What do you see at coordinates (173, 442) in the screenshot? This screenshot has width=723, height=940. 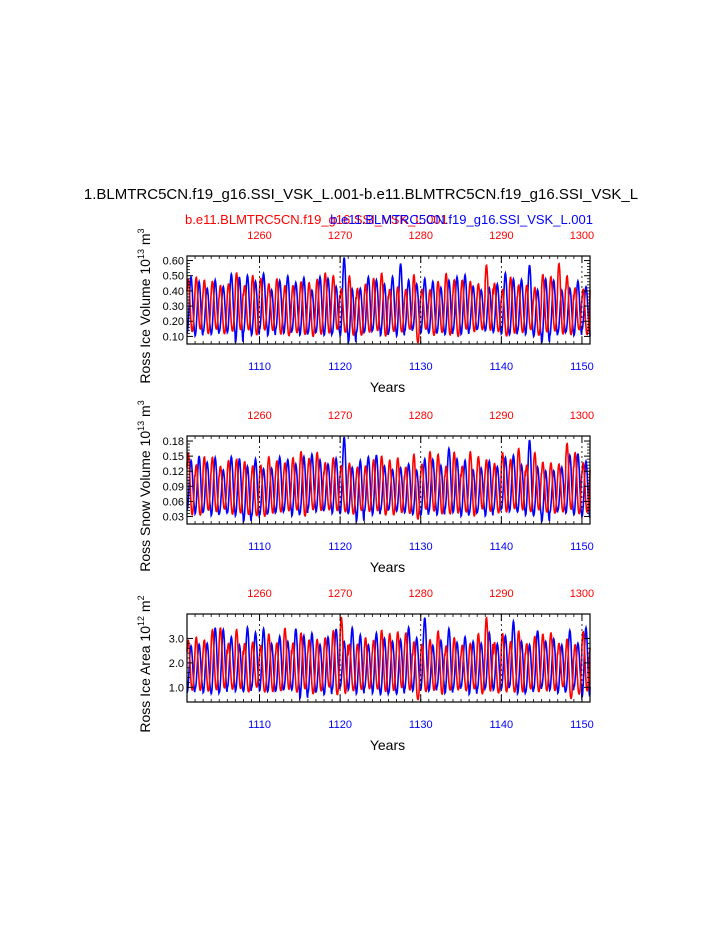 I see `y-tick-label: 0.18` at bounding box center [173, 442].